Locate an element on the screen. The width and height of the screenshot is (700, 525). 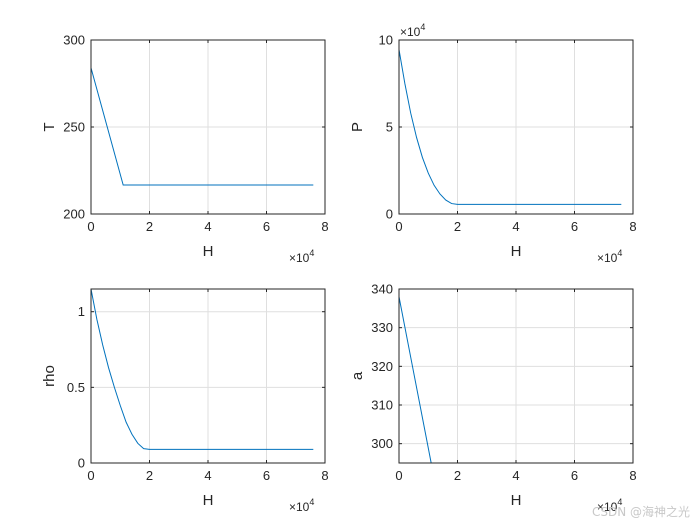
y-tick-label: 0.5 is located at coordinates (76, 387).